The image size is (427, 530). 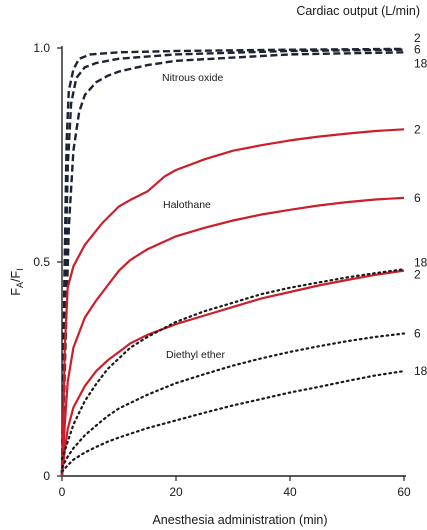 What do you see at coordinates (41, 262) in the screenshot?
I see `y-tick-label: 0.5` at bounding box center [41, 262].